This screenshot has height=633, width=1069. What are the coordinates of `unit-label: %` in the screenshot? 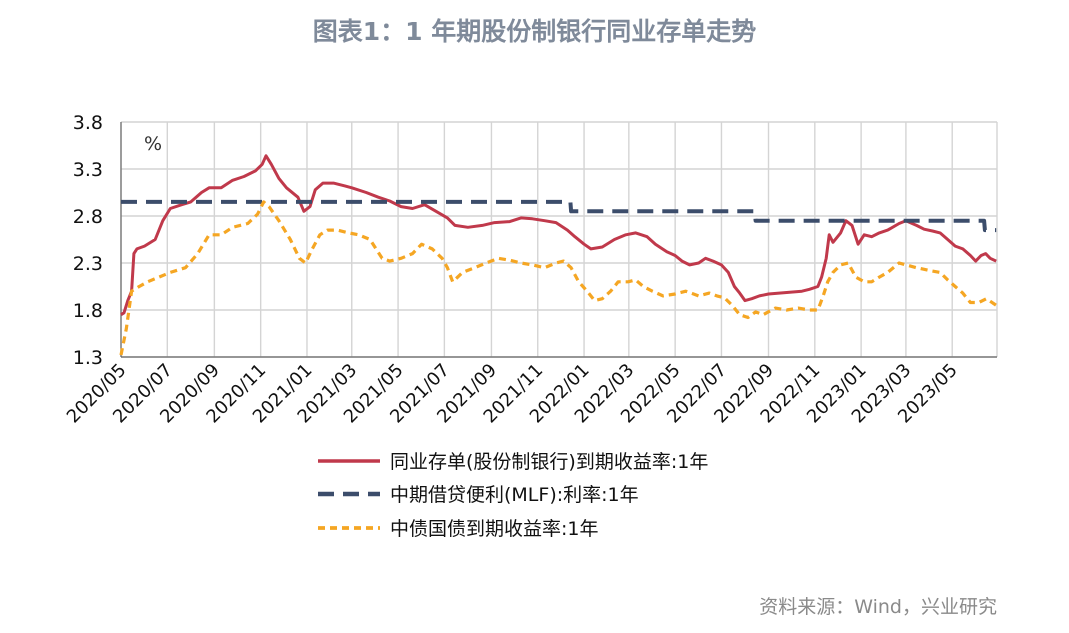 It's located at (153, 144).